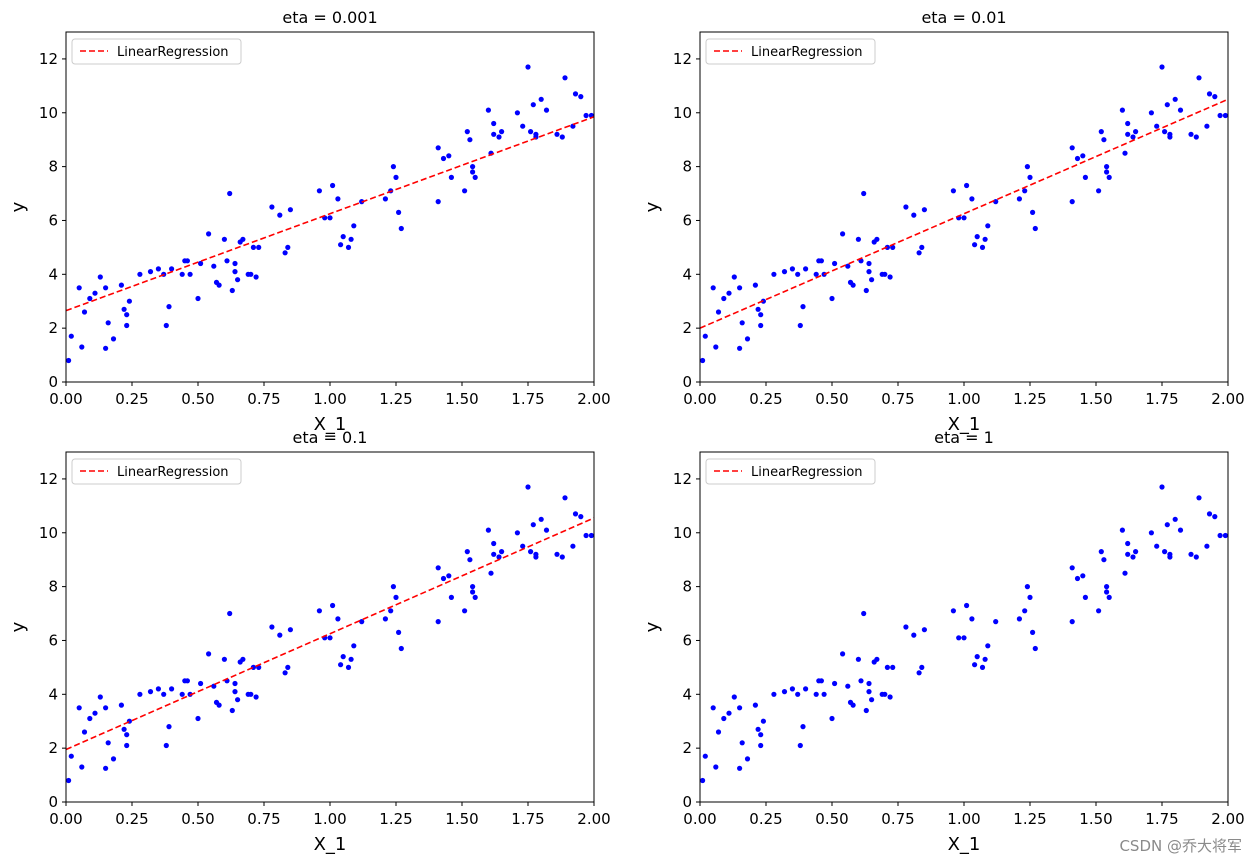 This screenshot has height=864, width=1256. I want to click on y-tick-label: 2, so click(687, 748).